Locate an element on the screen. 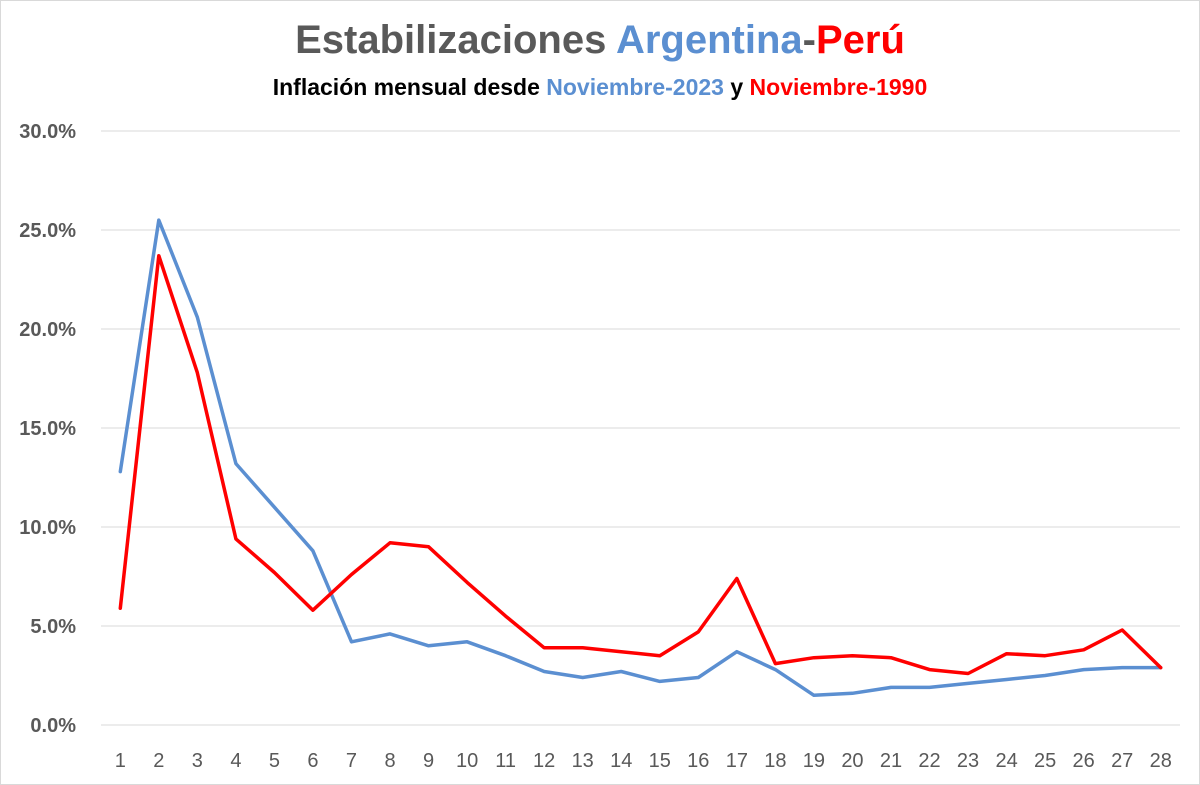 This screenshot has width=1200, height=785. x-tick-label: 28 is located at coordinates (1161, 761).